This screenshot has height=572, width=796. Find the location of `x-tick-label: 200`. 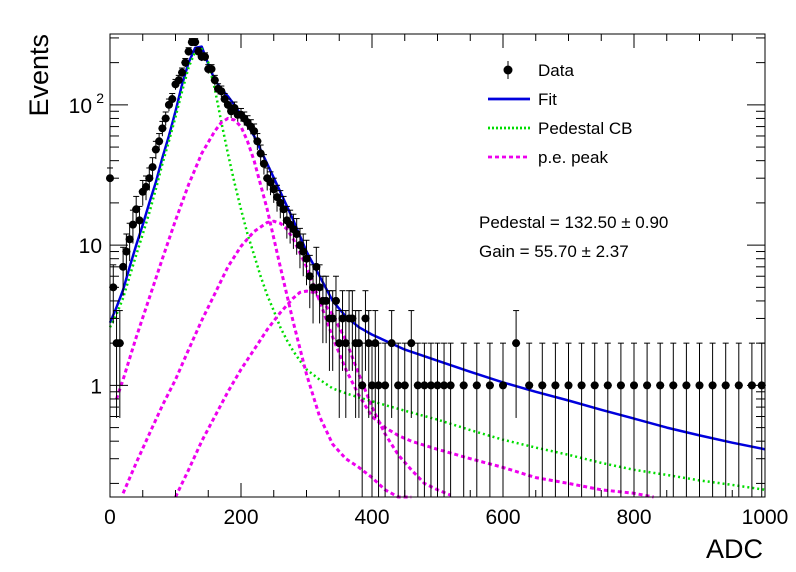

x-tick-label: 200 is located at coordinates (240, 517).